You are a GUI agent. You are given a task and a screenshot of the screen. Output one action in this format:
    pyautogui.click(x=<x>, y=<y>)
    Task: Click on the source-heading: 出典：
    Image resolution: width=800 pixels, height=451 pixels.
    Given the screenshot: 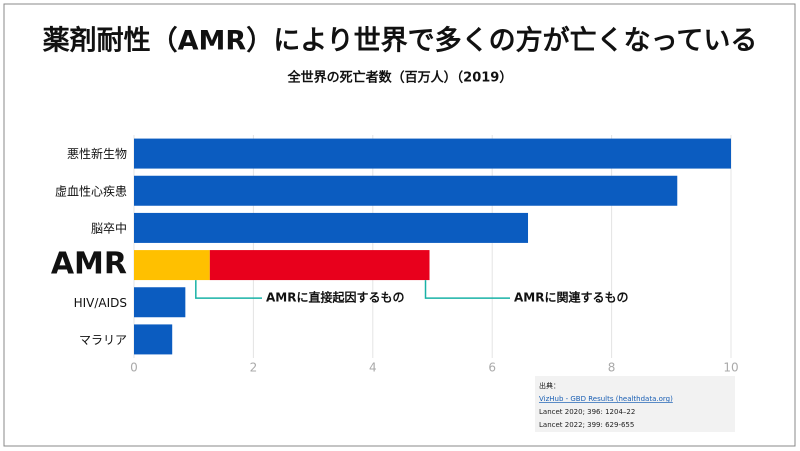 What is the action you would take?
    pyautogui.click(x=549, y=385)
    